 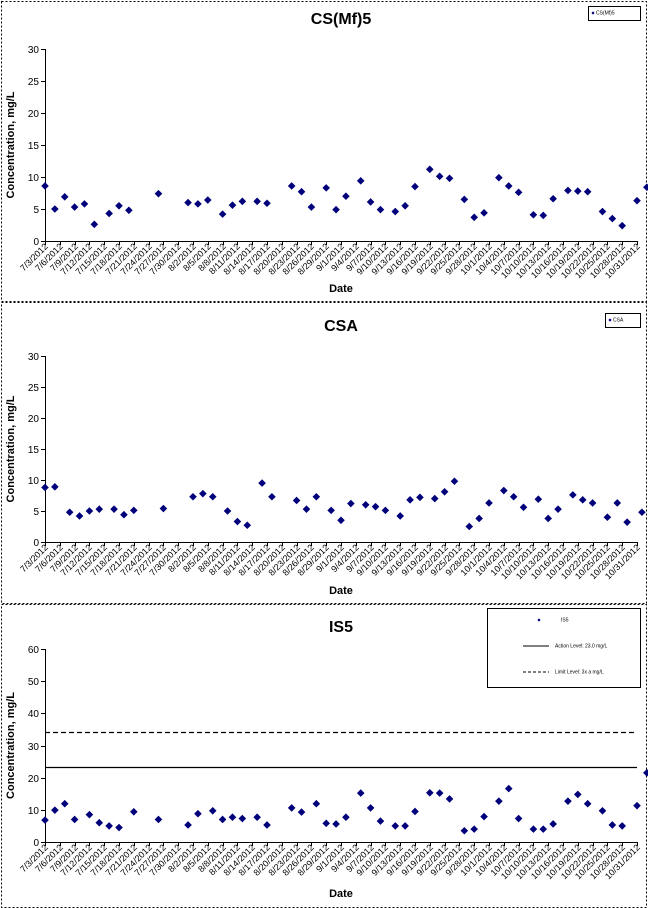 I want to click on y-tick-label: 20, so click(x=34, y=419).